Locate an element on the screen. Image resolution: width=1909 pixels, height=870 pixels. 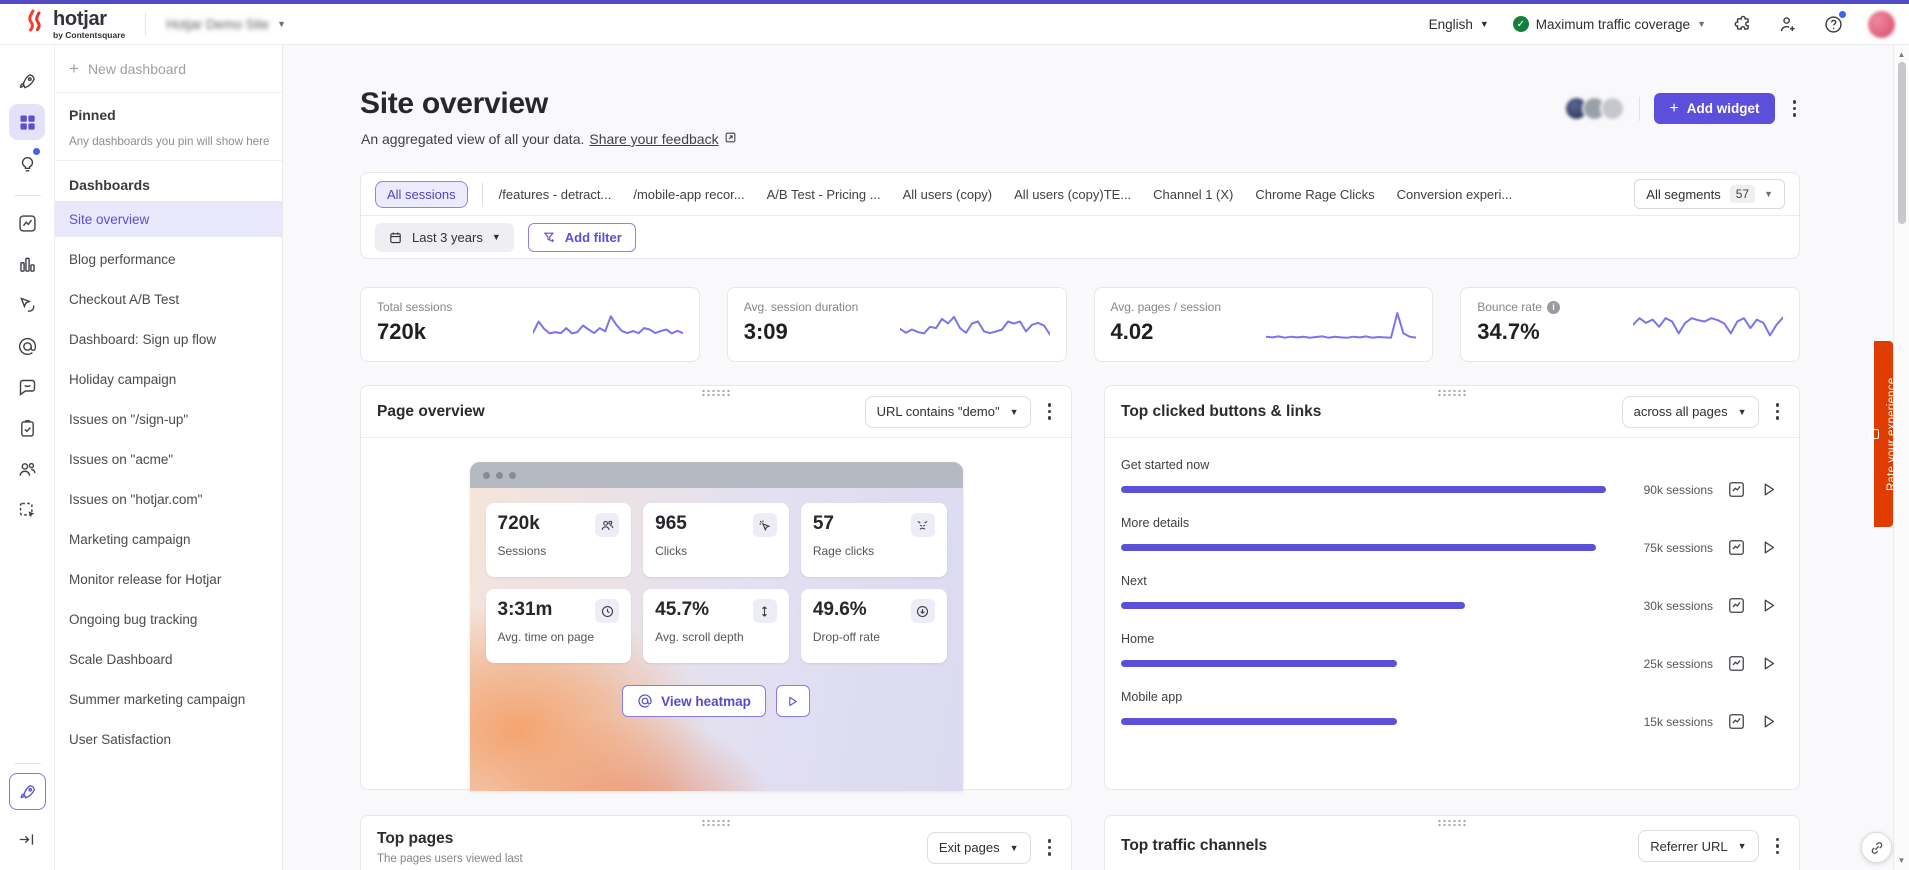
rail-journeys-button is located at coordinates (27, 305).